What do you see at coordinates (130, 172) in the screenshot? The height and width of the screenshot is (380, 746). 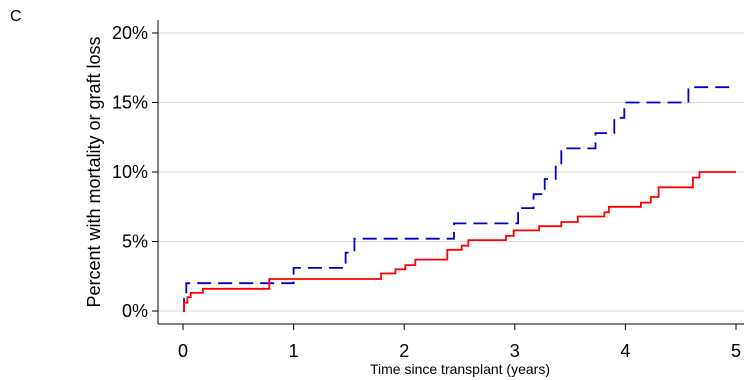 I see `y-tick-label: 10%` at bounding box center [130, 172].